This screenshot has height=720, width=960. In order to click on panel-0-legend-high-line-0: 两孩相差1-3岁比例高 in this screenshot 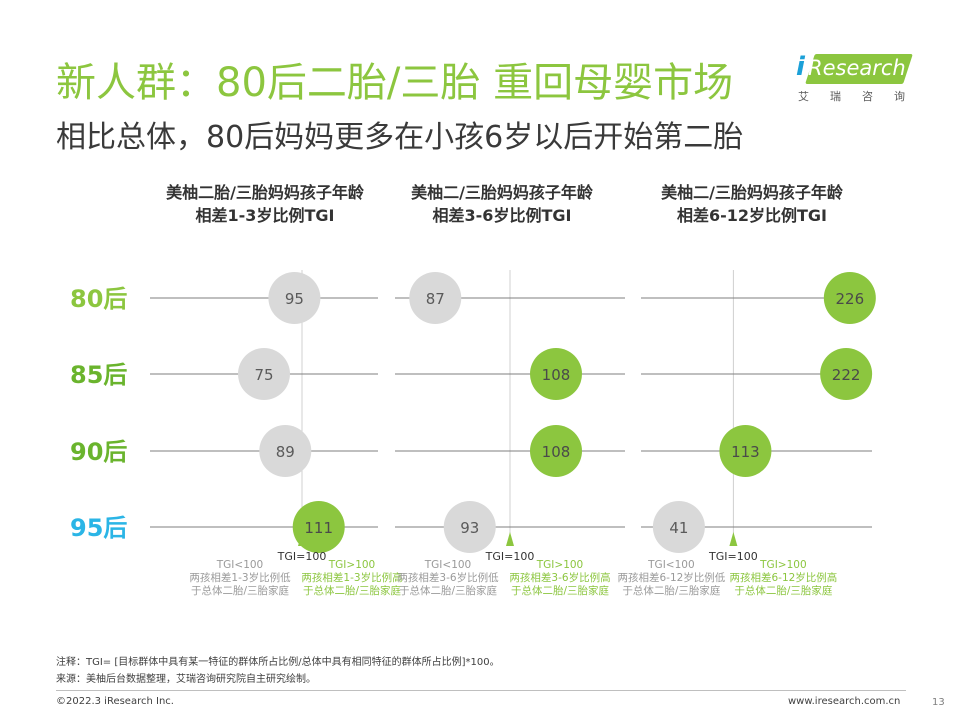, I will do `click(351, 577)`.